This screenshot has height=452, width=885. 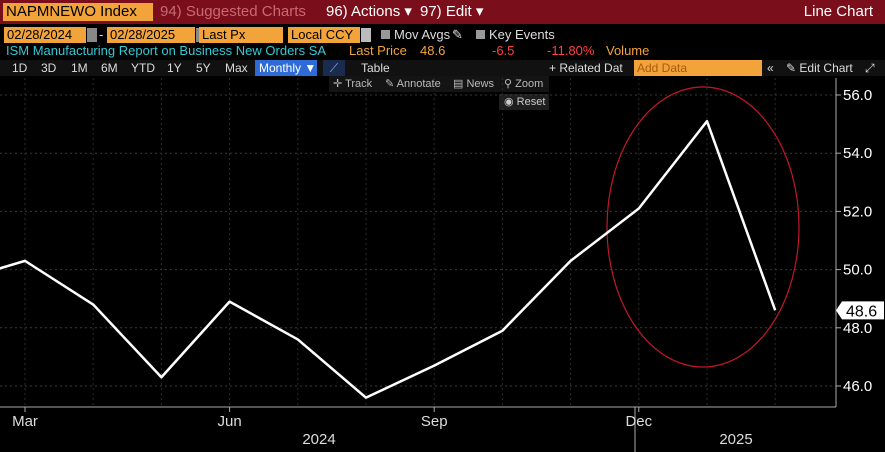 I want to click on x-tick-label: Sep, so click(x=434, y=421).